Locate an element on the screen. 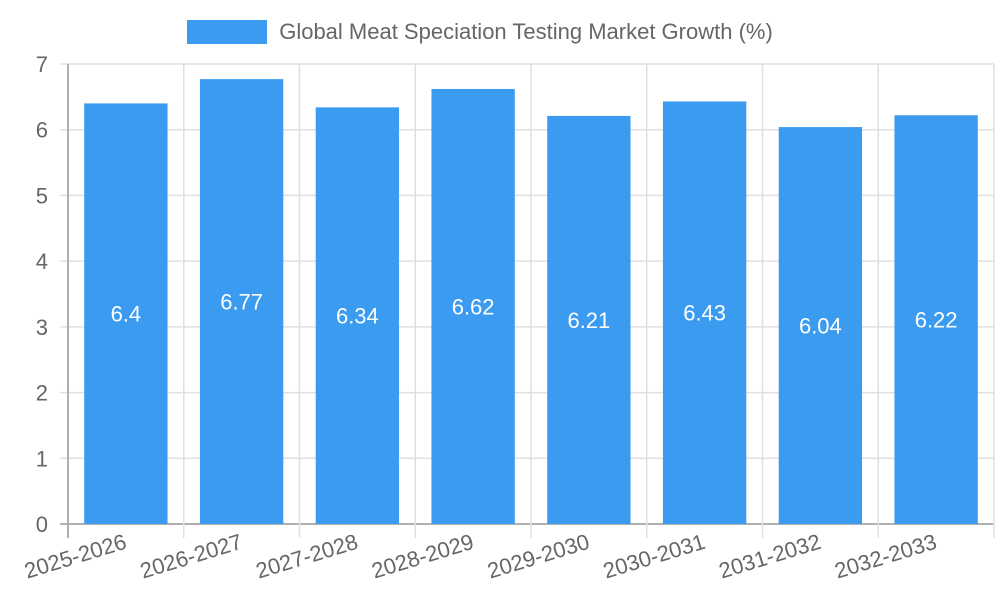 This screenshot has width=1000, height=600. x-tick-label: 2025-2026 is located at coordinates (75, 556).